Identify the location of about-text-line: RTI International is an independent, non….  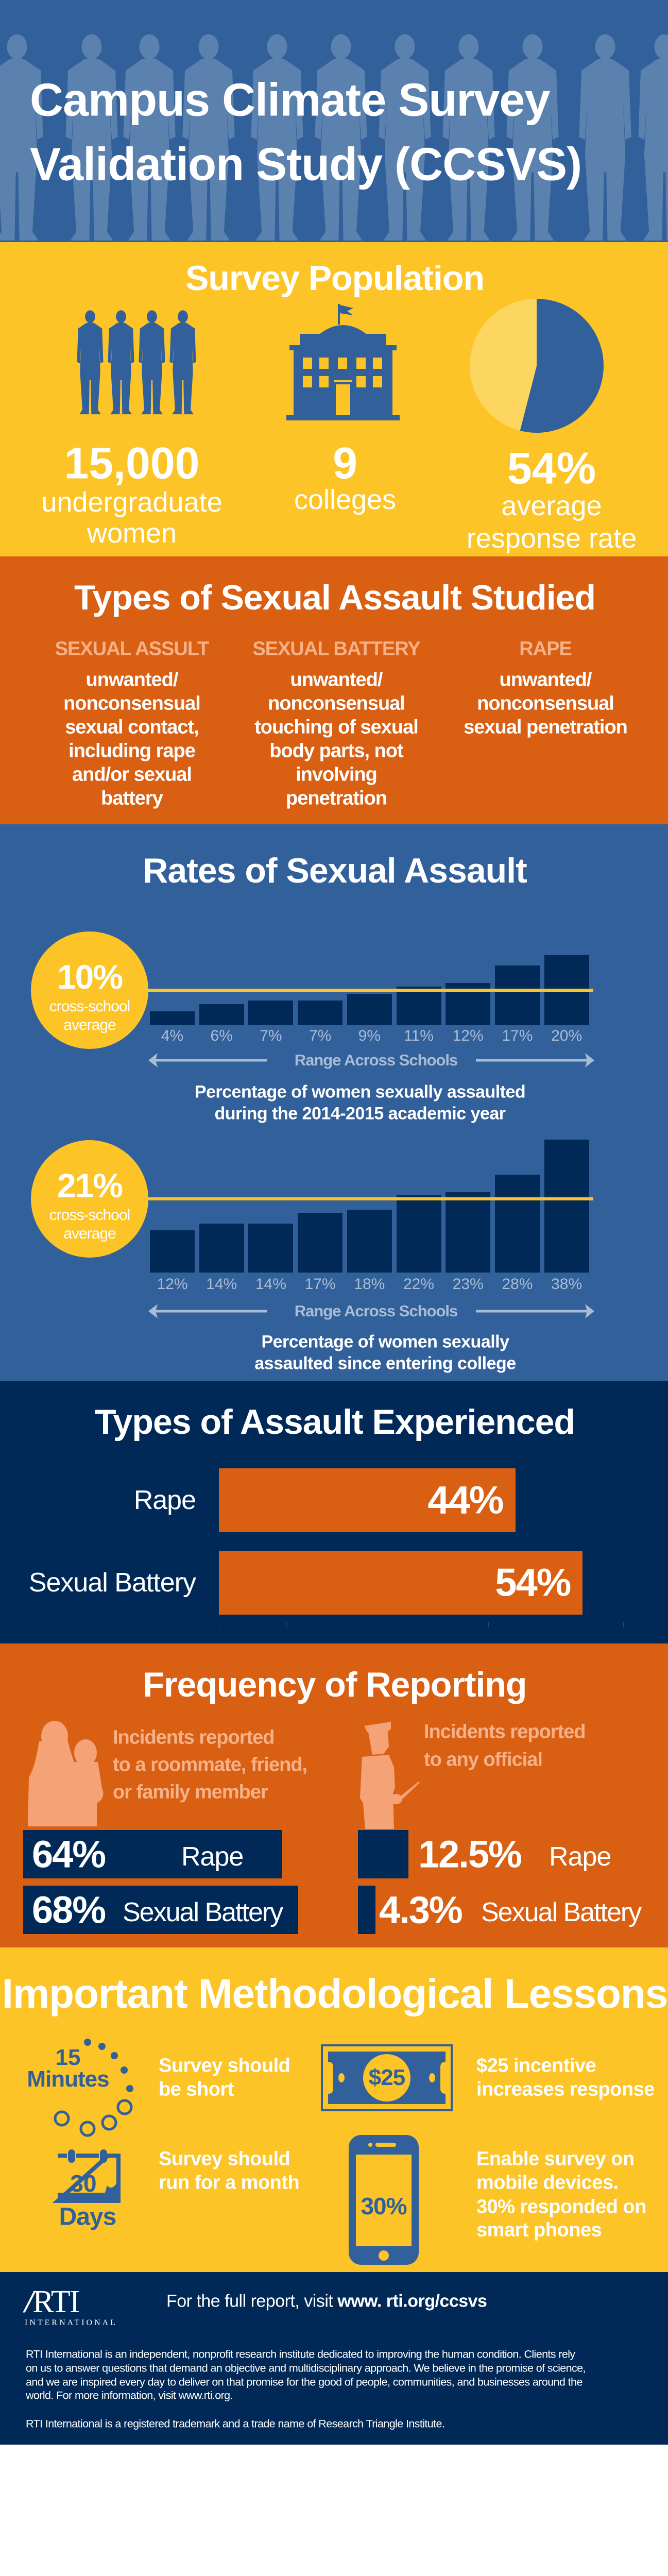
(300, 2354).